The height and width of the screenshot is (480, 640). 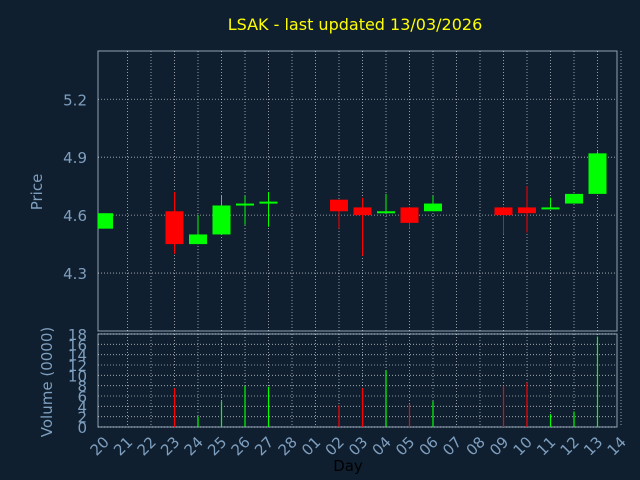 What do you see at coordinates (82, 397) in the screenshot?
I see `volume-tick-label: 6` at bounding box center [82, 397].